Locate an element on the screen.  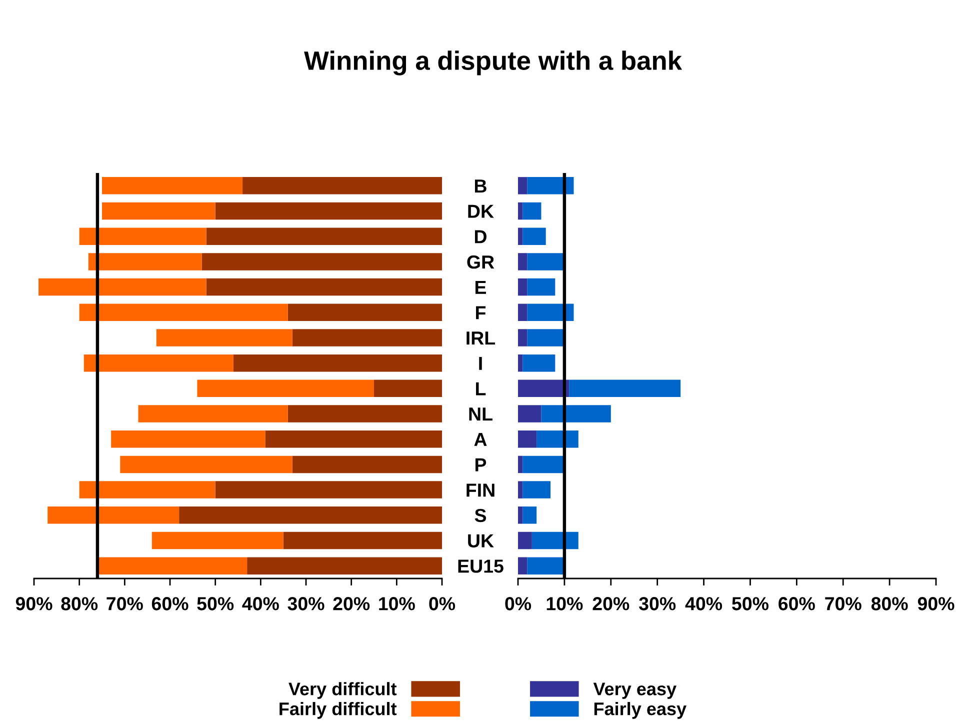
y-tick-label: A is located at coordinates (480, 439).